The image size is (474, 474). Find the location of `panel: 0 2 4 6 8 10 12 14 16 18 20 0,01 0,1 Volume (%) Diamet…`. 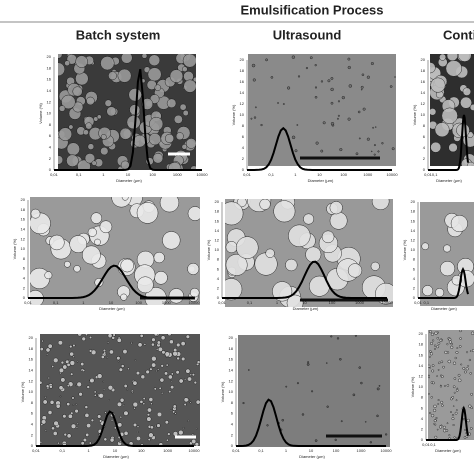

panel: 0 2 4 6 8 10 12 14 16 18 20 0,01 0,1 Volume (%) Diamet… is located at coordinates (443, 118).